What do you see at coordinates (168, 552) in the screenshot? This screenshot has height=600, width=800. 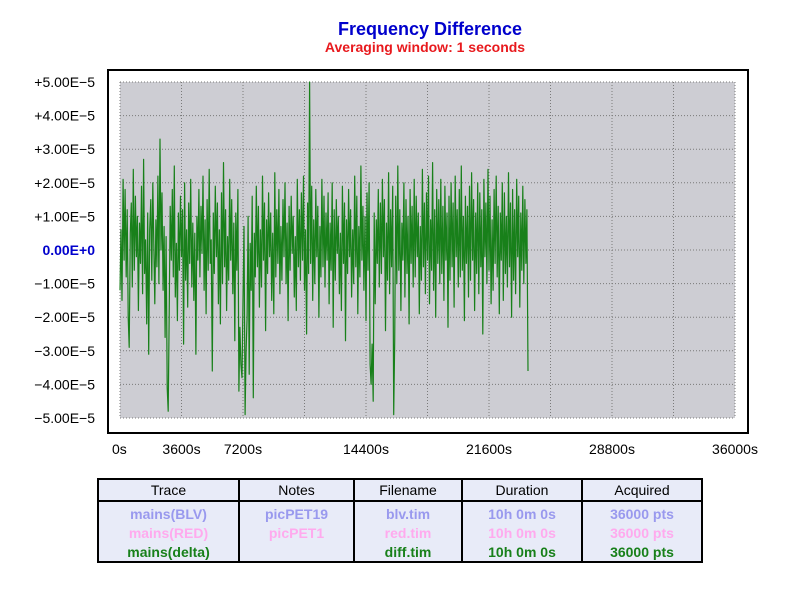 I see `table-cell-trace: mains(delta)` at bounding box center [168, 552].